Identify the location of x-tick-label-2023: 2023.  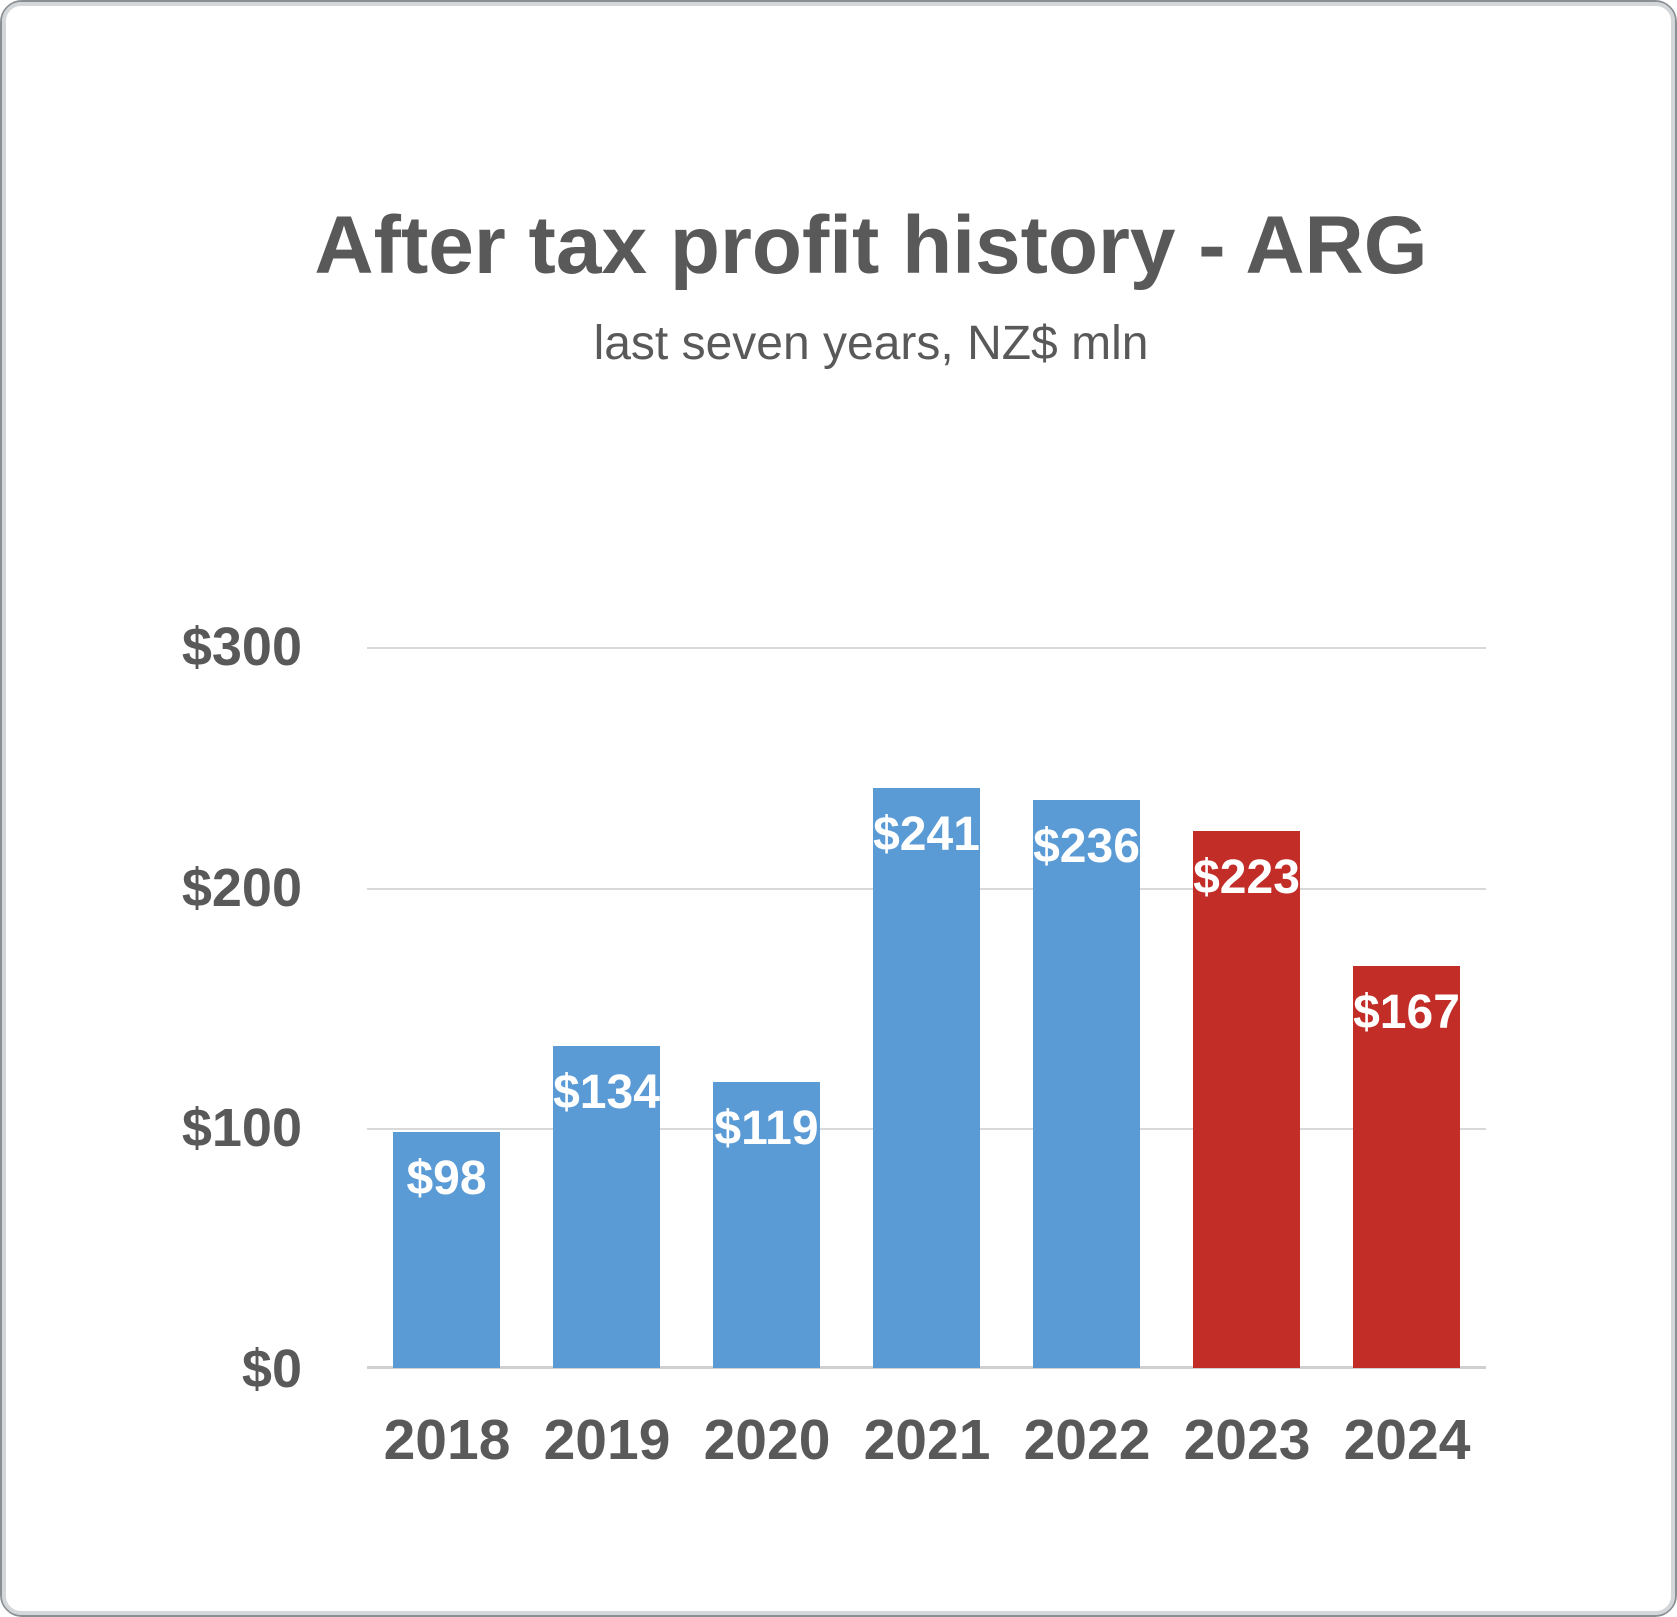
(1247, 1440).